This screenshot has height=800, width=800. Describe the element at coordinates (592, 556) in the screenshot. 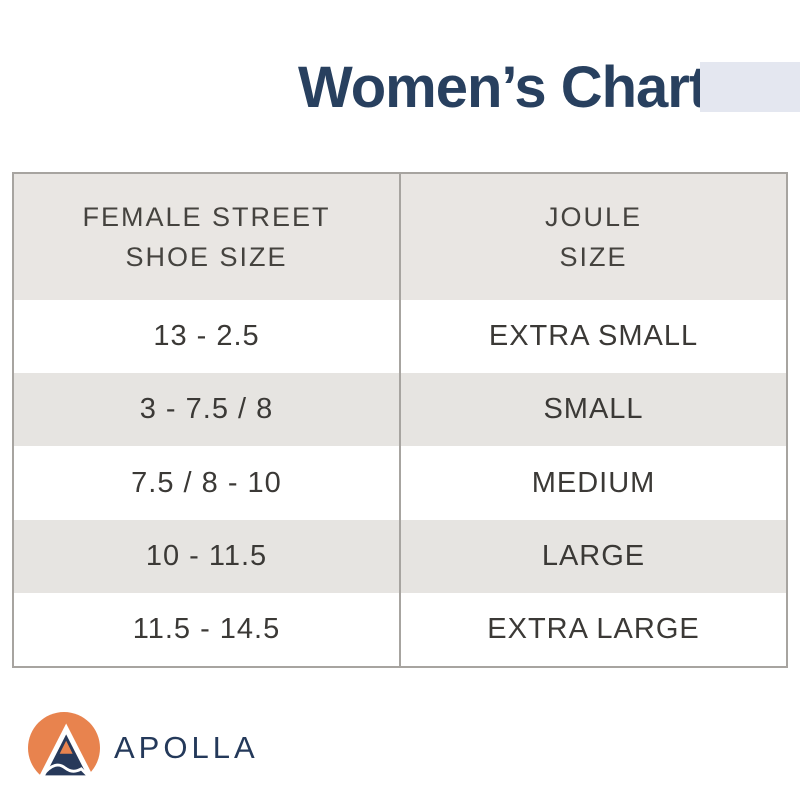

I see `joule-size-cell: LARGE` at that location.